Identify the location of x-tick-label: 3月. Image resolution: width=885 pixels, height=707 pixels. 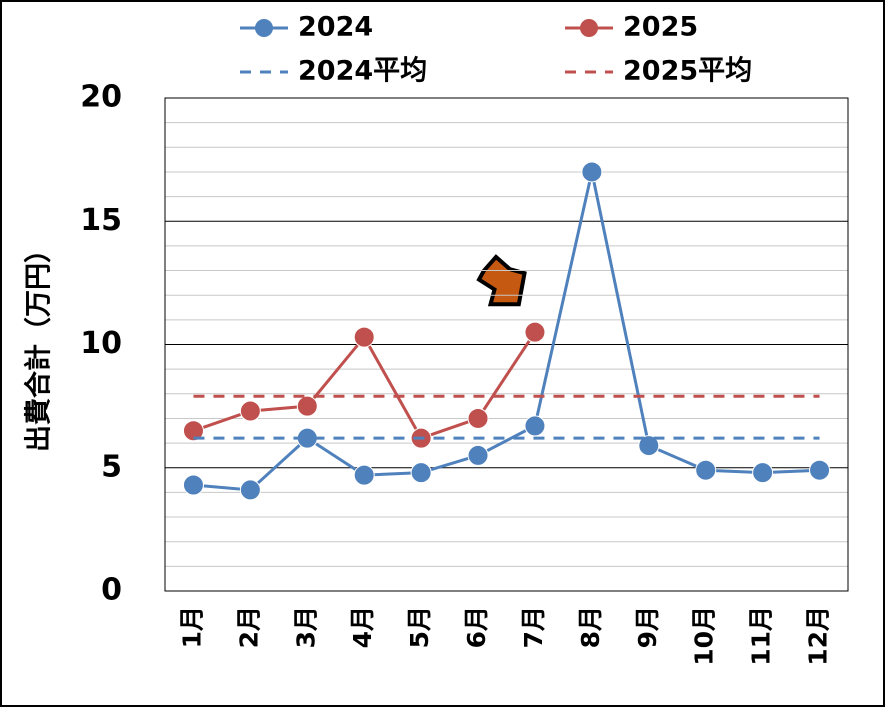
(305, 627).